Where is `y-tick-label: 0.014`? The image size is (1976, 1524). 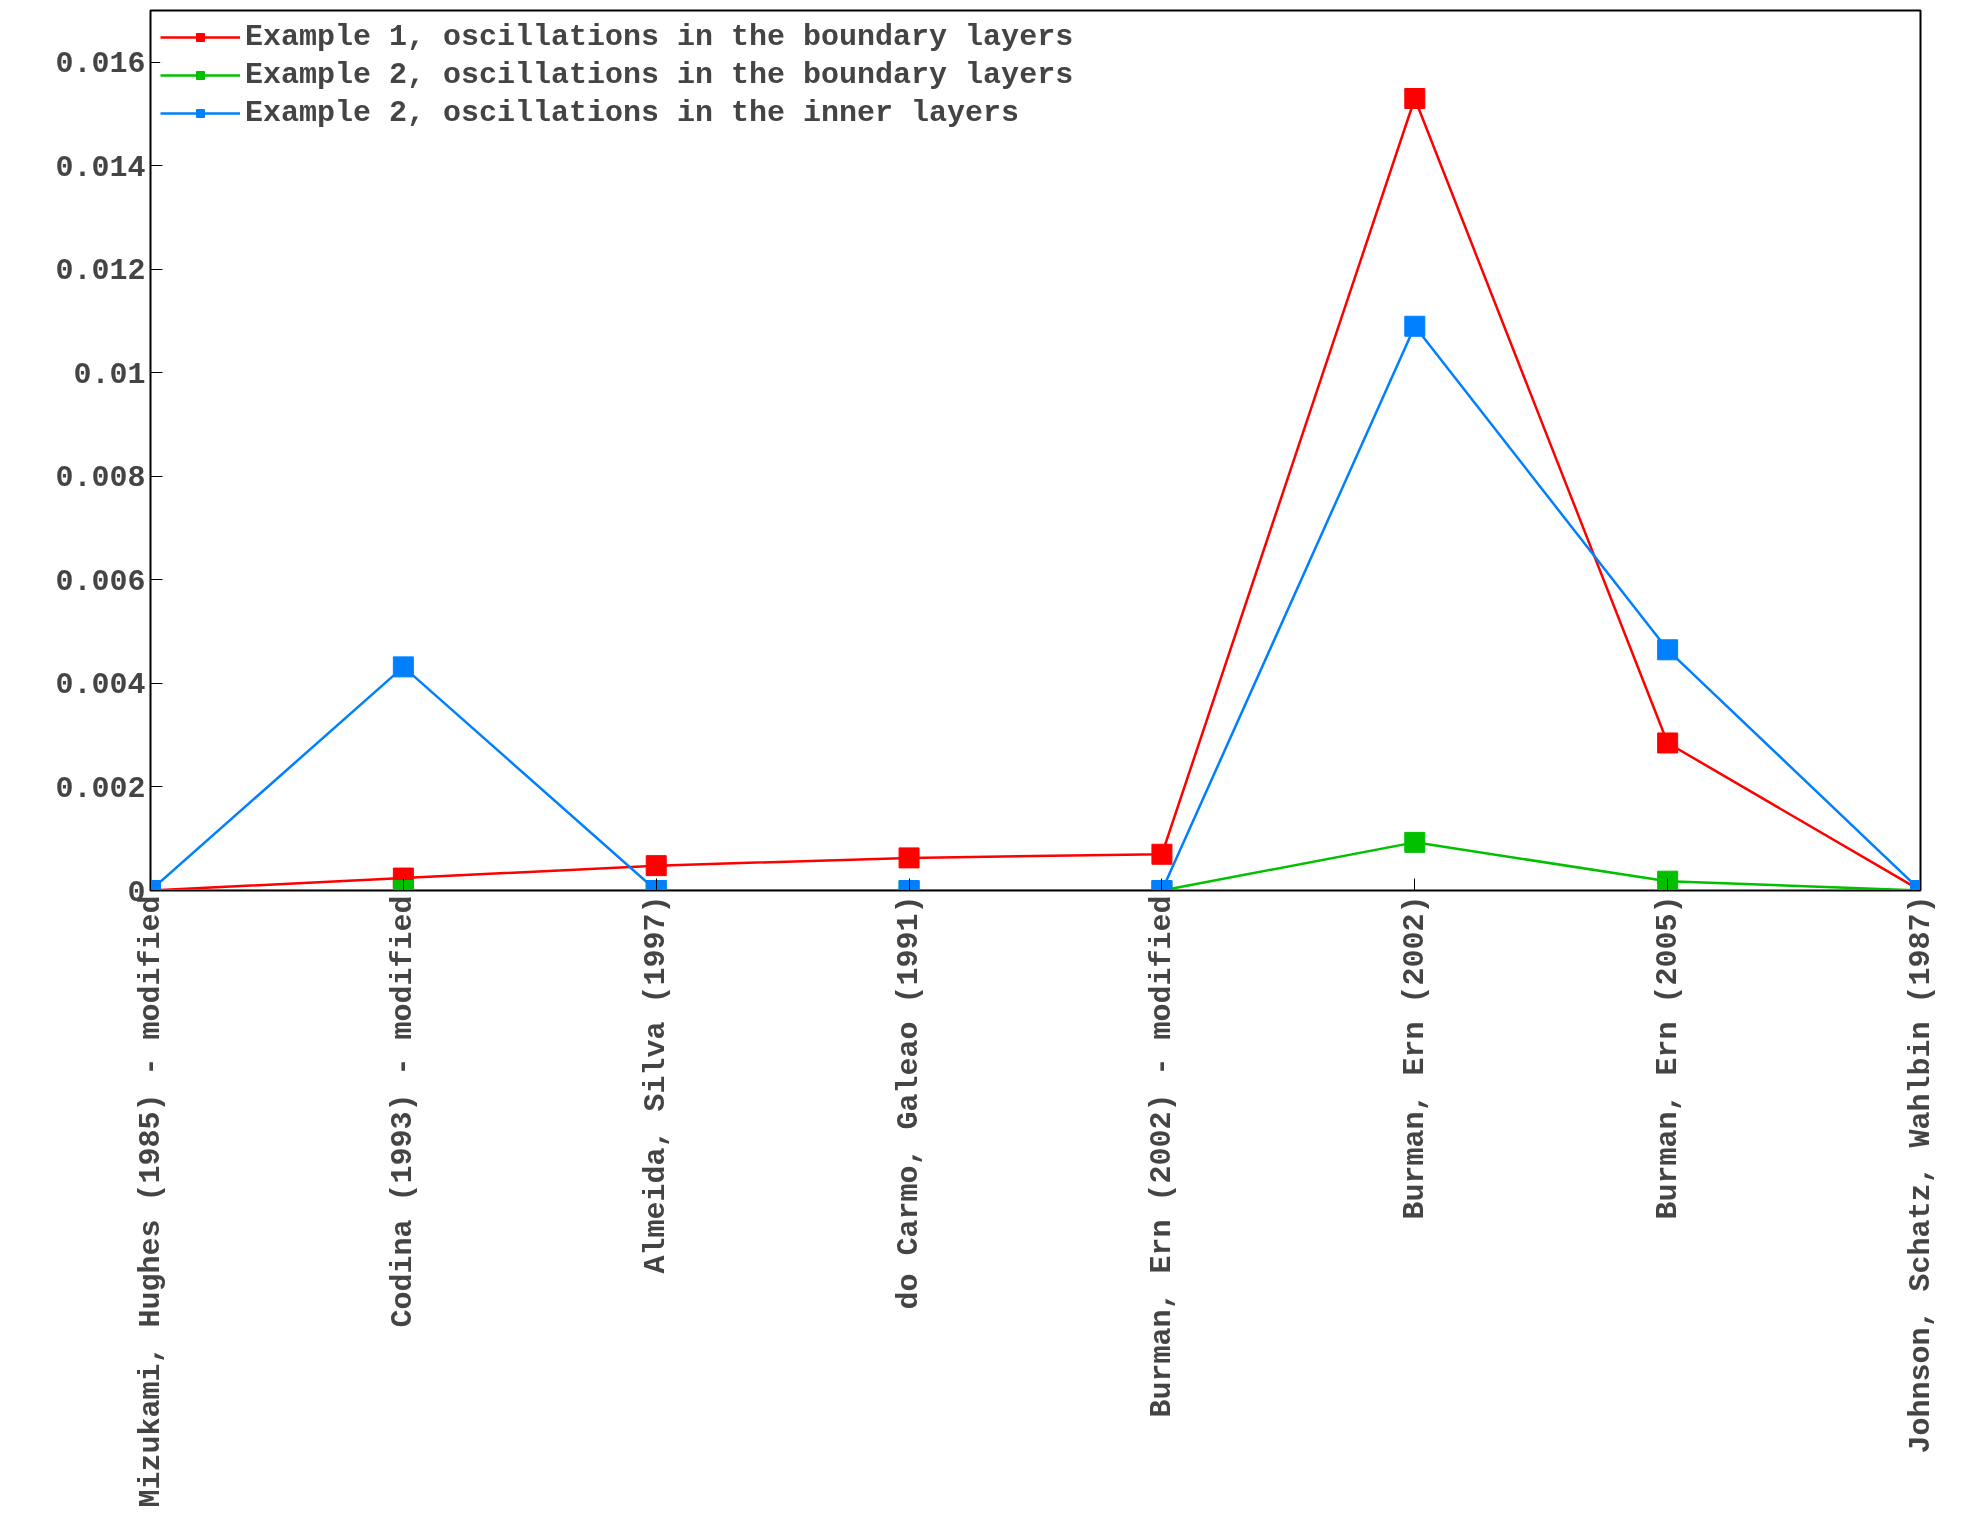
y-tick-label: 0.014 is located at coordinates (100, 167).